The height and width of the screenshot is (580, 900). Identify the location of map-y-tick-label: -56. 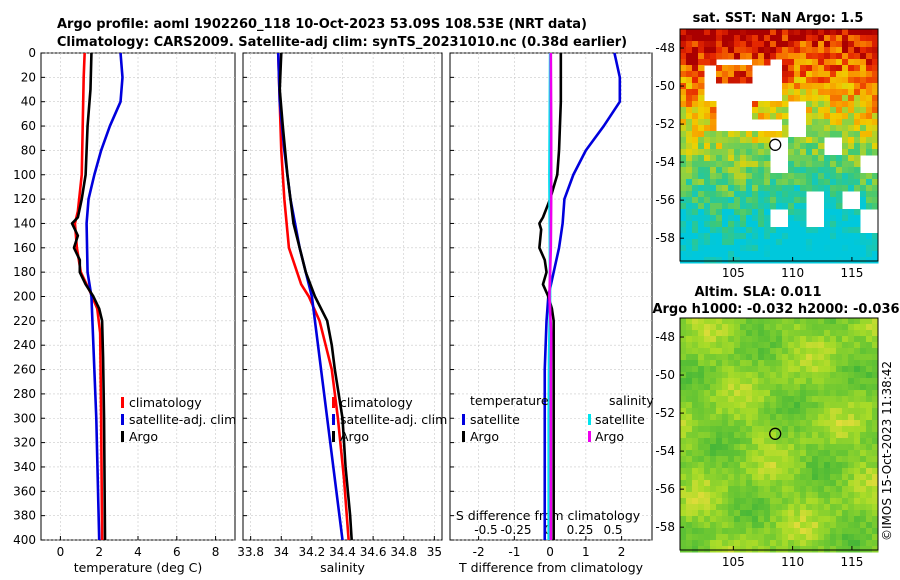
(665, 200).